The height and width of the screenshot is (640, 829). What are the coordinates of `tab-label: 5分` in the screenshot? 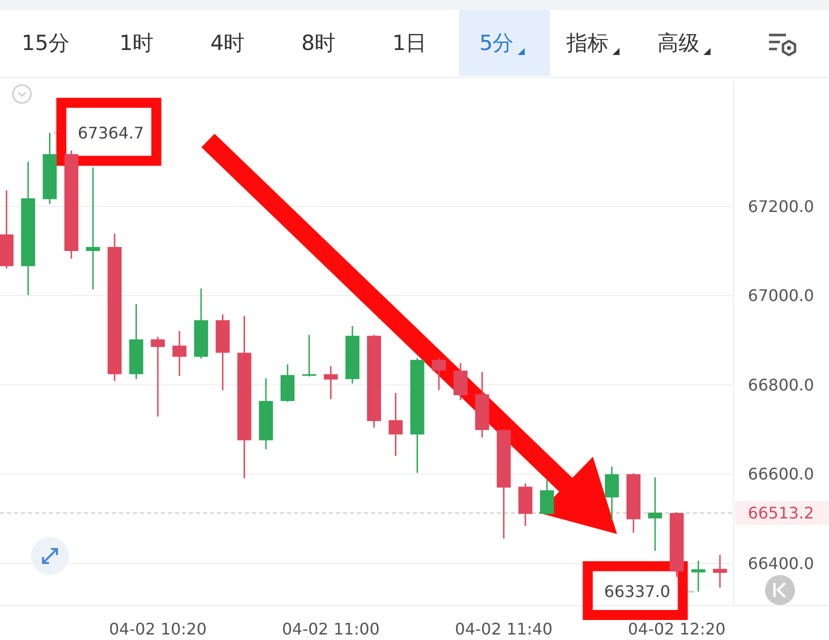 It's located at (496, 43).